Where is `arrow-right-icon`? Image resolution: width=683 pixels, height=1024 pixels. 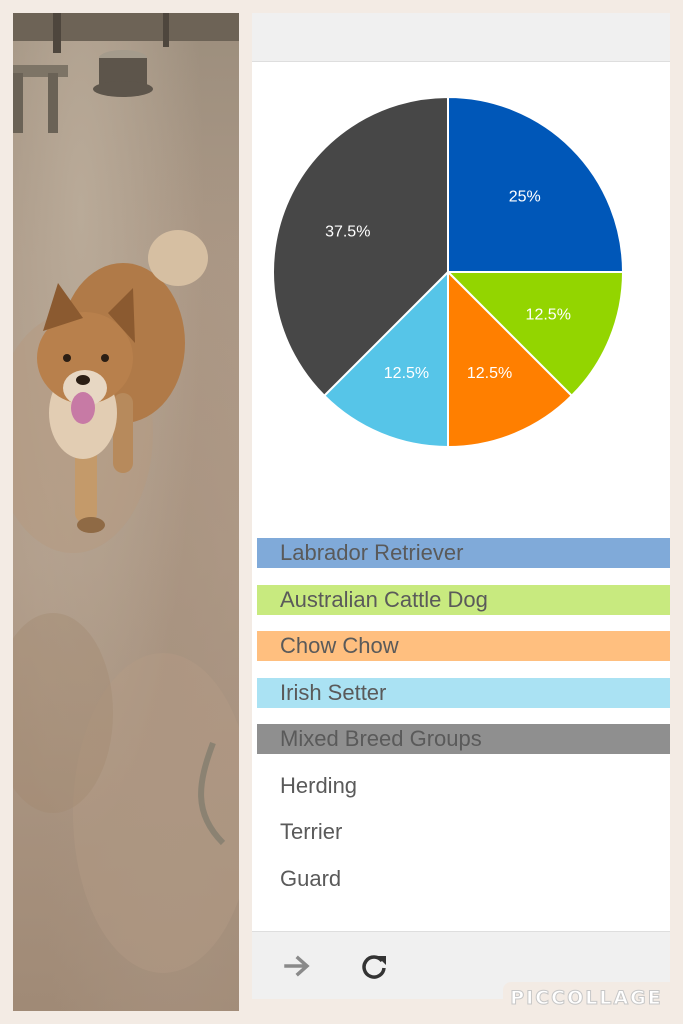
arrow-right-icon is located at coordinates (298, 966).